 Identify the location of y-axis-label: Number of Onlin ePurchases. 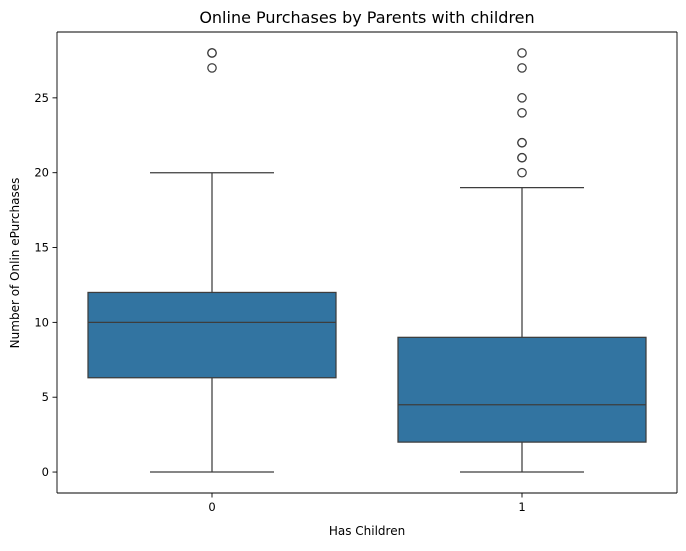
(15, 263).